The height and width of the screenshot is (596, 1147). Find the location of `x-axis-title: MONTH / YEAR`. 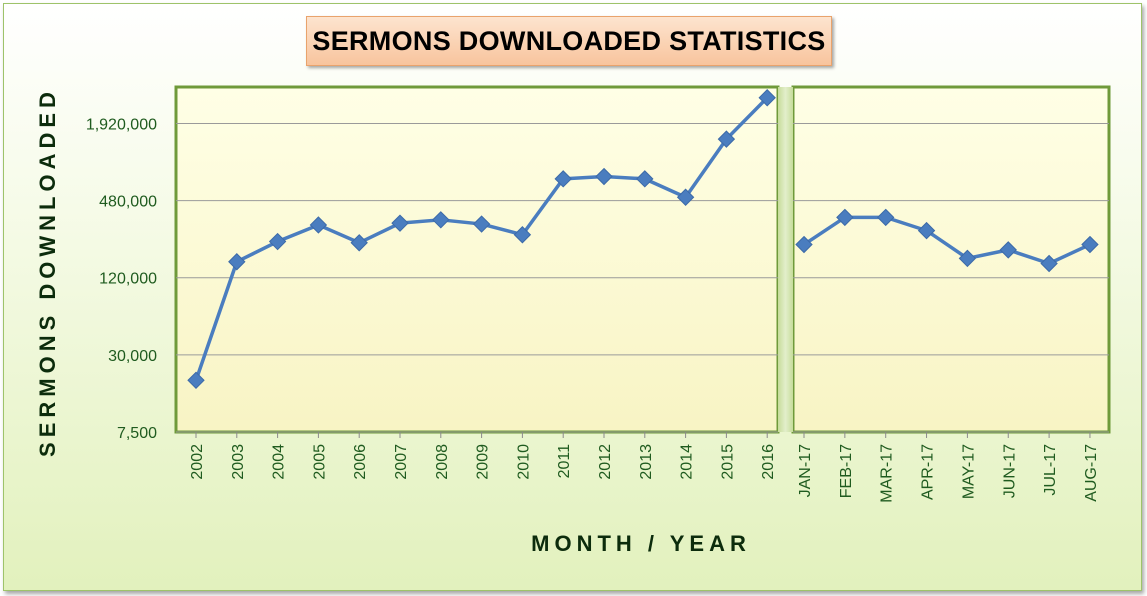

x-axis-title: MONTH / YEAR is located at coordinates (641, 543).